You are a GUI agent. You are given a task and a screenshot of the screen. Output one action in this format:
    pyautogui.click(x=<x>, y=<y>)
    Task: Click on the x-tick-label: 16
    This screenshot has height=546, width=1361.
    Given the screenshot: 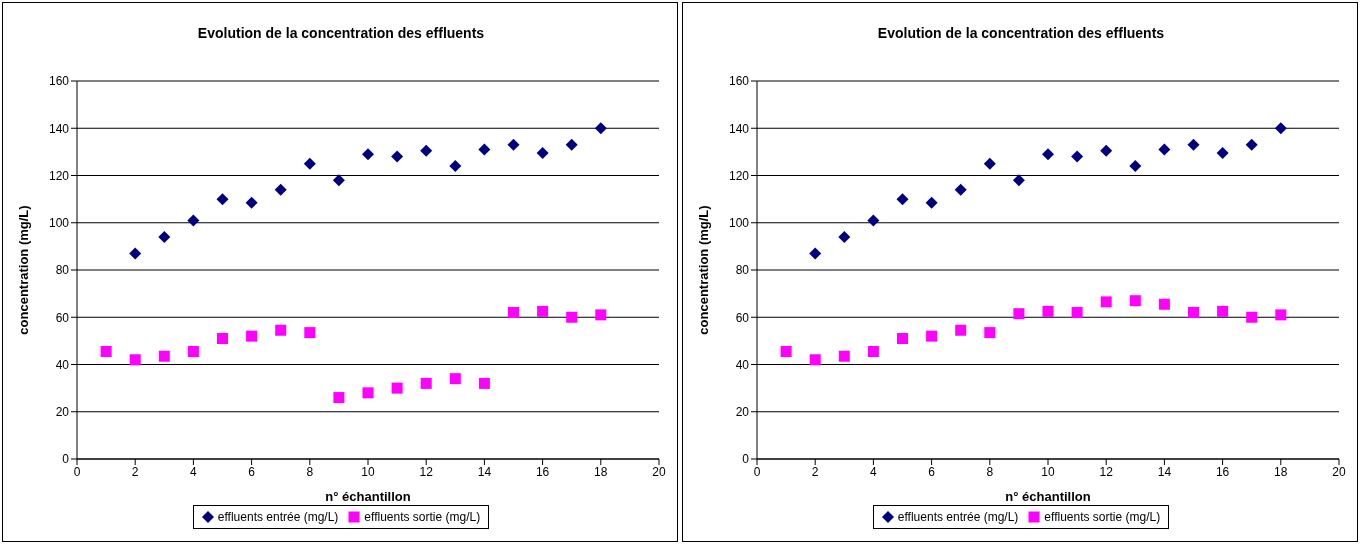 What is the action you would take?
    pyautogui.click(x=542, y=471)
    